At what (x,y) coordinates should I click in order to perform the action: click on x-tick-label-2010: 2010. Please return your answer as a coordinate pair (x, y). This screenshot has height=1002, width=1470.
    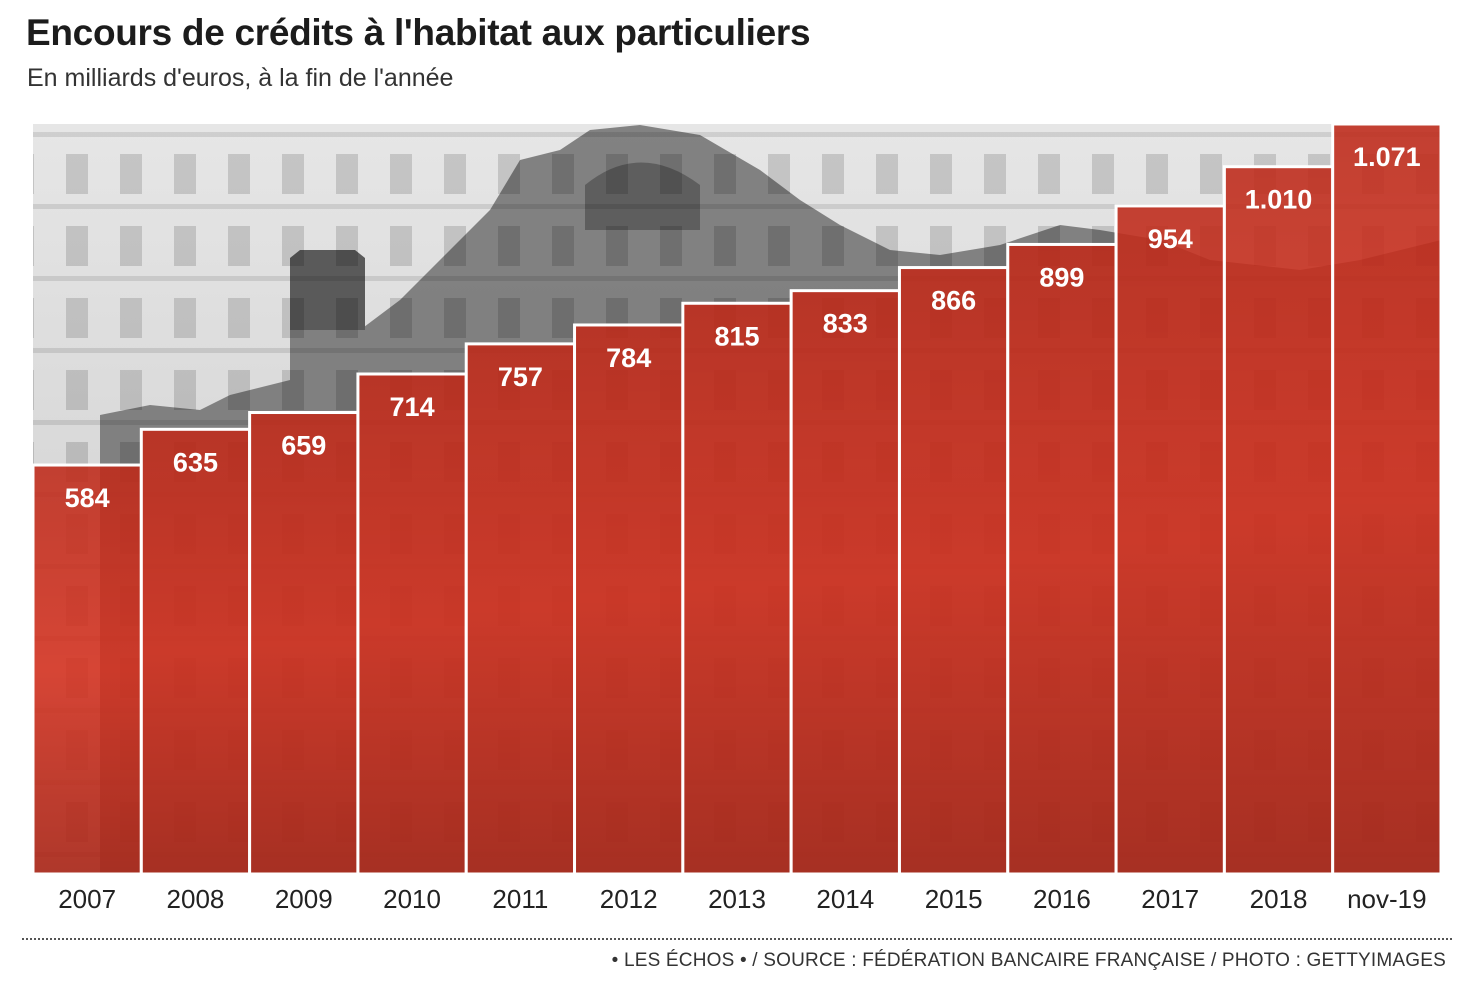
    Looking at the image, I should click on (412, 899).